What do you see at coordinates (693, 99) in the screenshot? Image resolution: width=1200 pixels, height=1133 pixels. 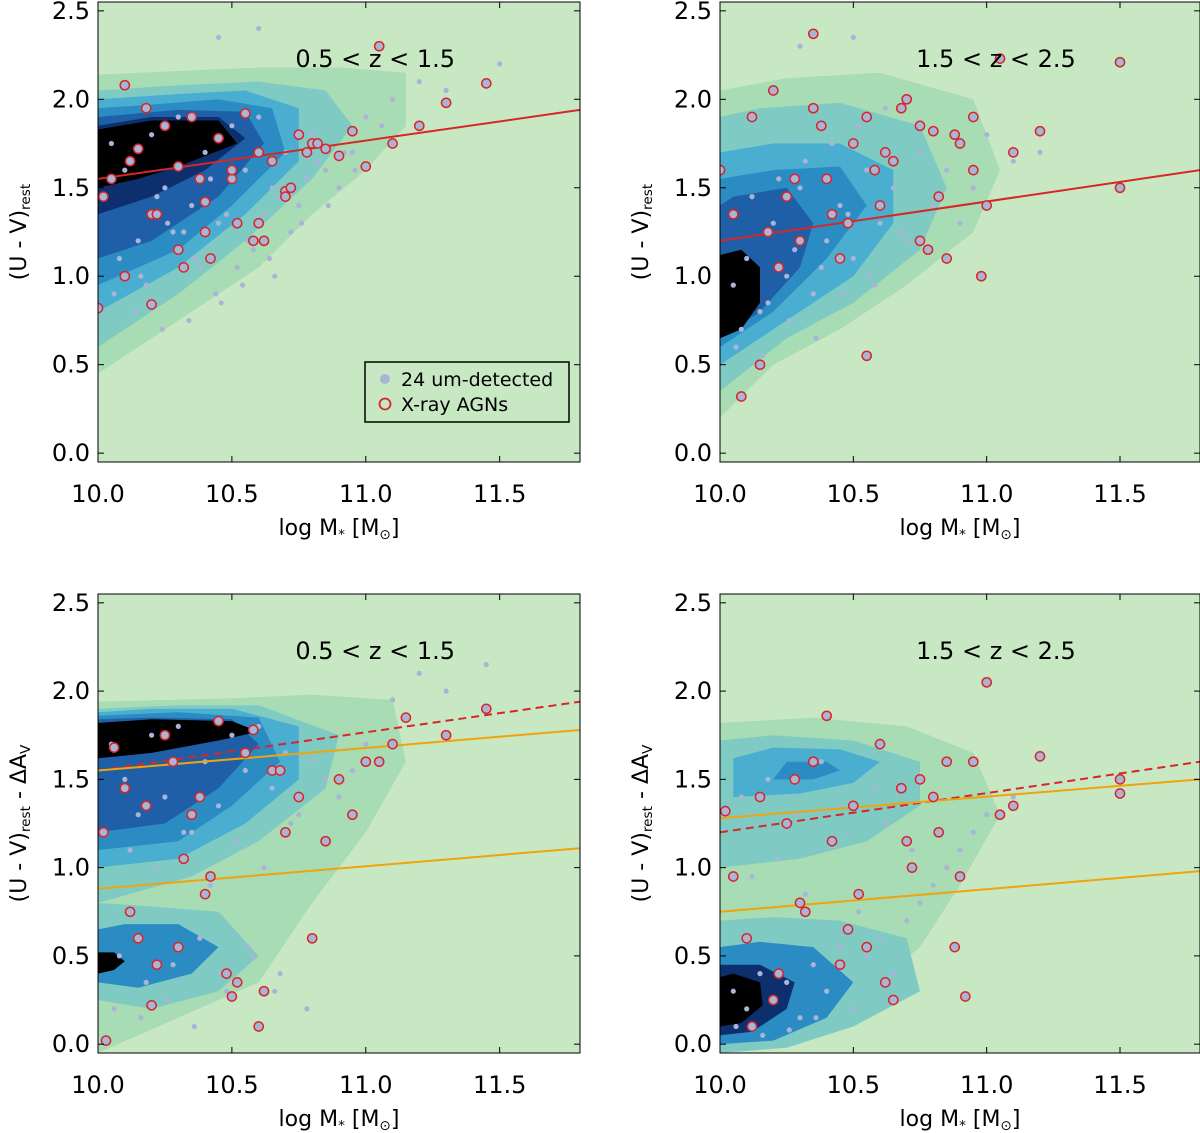 I see `y-tick-label: 2.0` at bounding box center [693, 99].